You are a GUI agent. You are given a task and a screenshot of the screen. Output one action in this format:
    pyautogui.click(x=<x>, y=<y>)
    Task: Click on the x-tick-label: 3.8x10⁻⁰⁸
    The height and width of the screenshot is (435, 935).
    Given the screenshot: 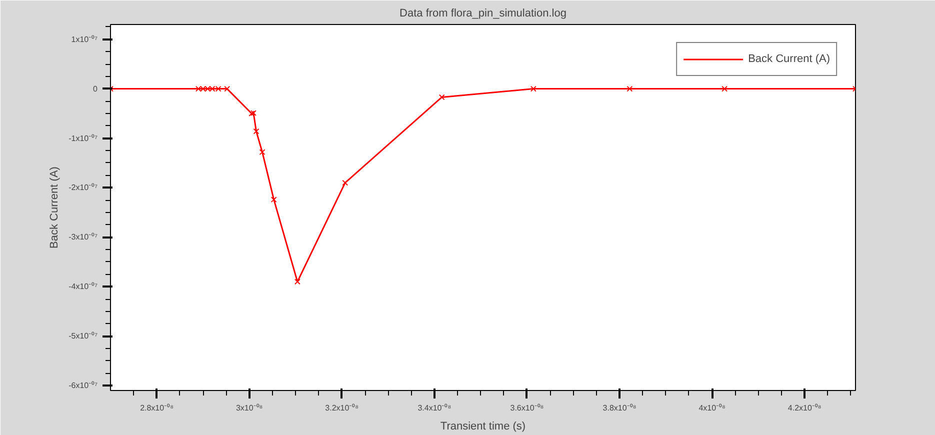 What is the action you would take?
    pyautogui.click(x=619, y=408)
    